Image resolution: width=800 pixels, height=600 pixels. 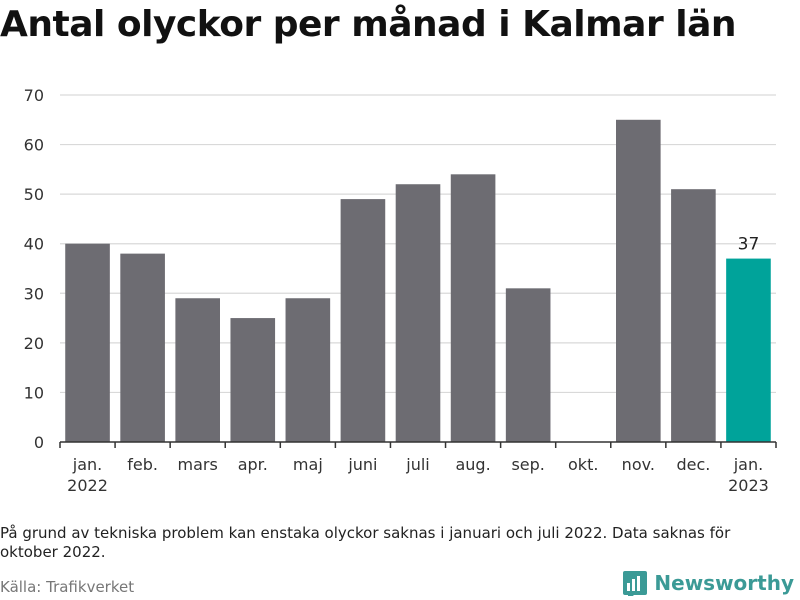 I want to click on y-tick-label: 30, so click(x=34, y=293).